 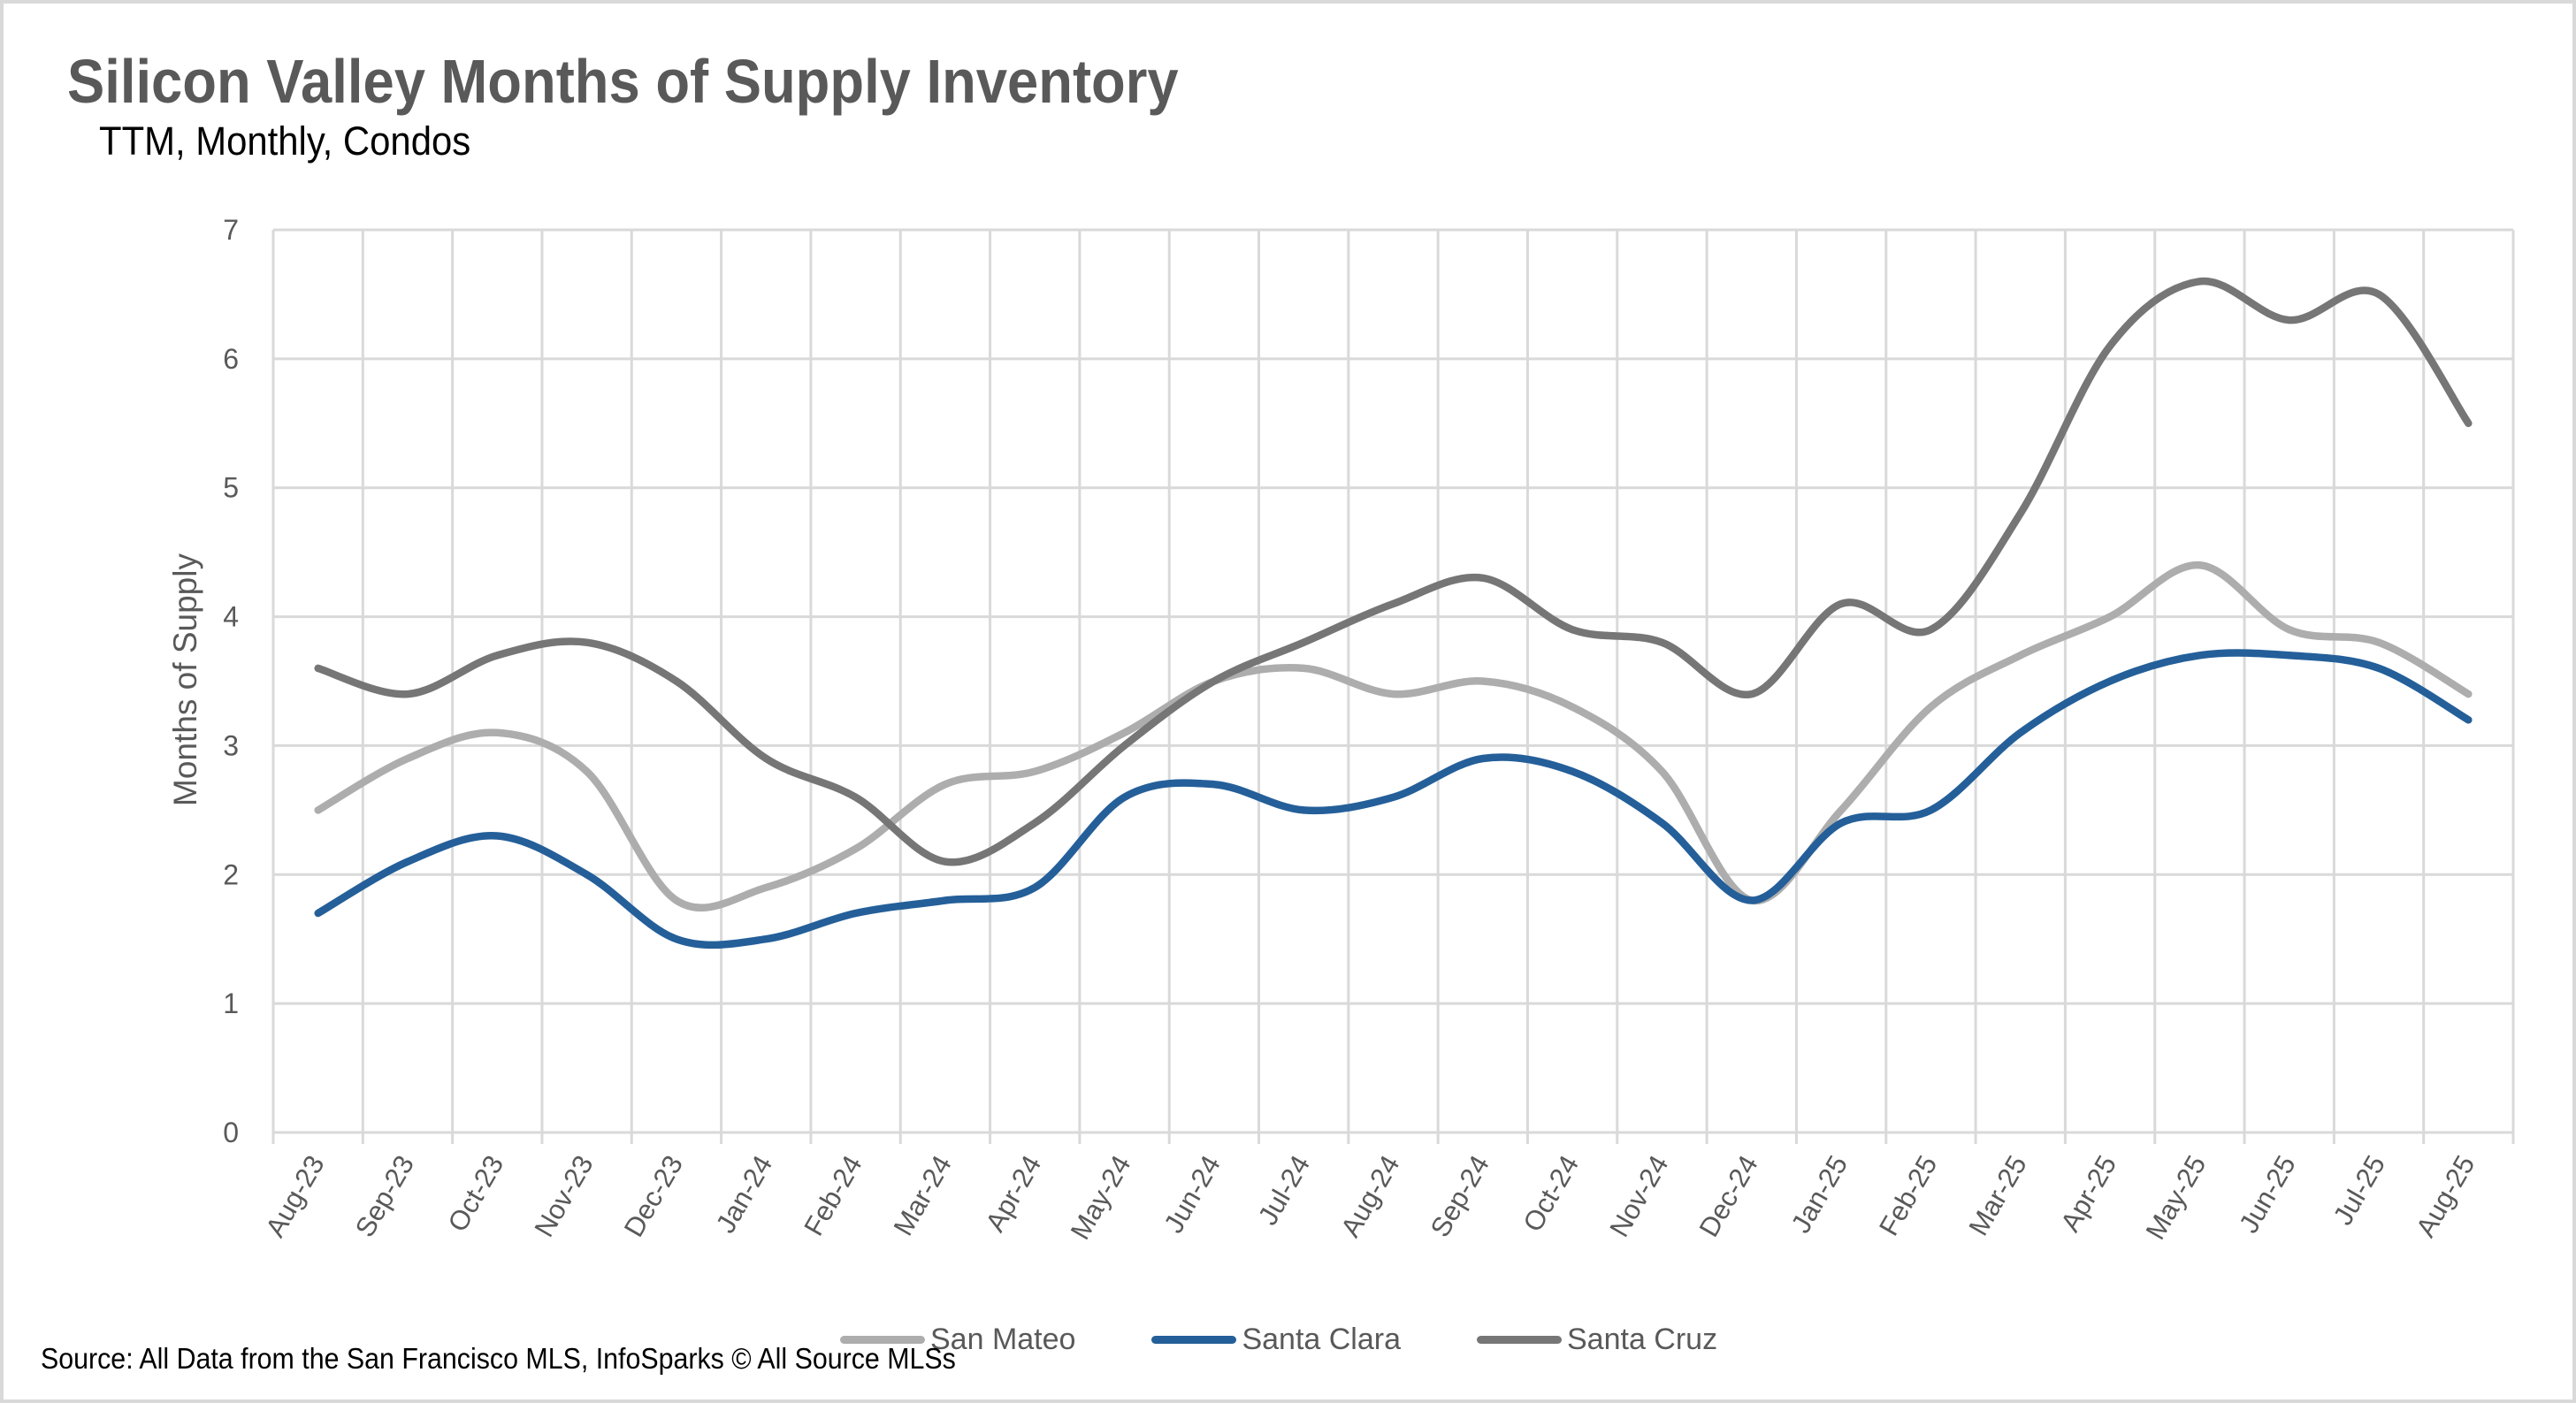 I want to click on legend: San Mateo Santa Clara Santa Cruz, so click(x=1316, y=1339).